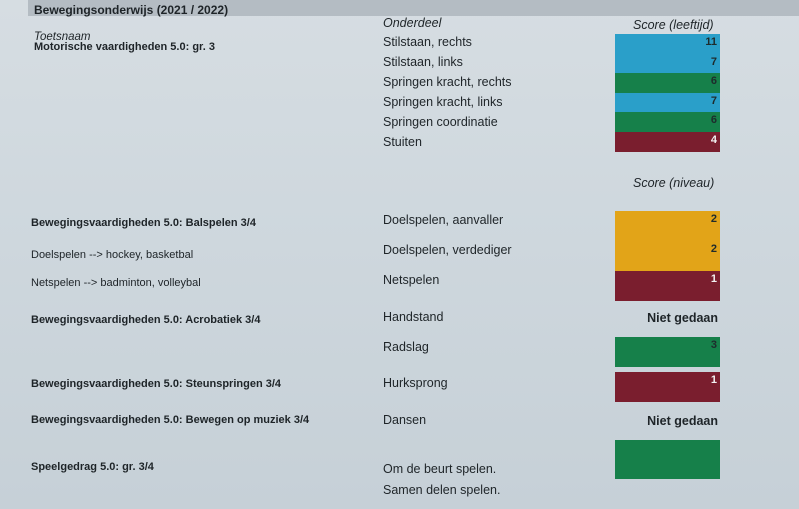 The width and height of the screenshot is (799, 509). What do you see at coordinates (667, 352) in the screenshot?
I see `score-cell: 3` at bounding box center [667, 352].